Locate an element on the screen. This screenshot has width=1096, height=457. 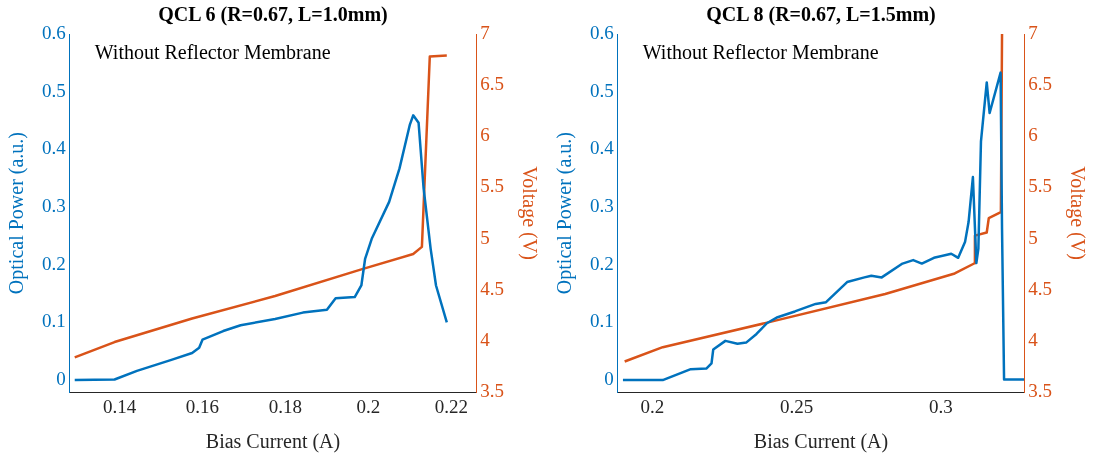
x-tick-label: 0.16 is located at coordinates (202, 406).